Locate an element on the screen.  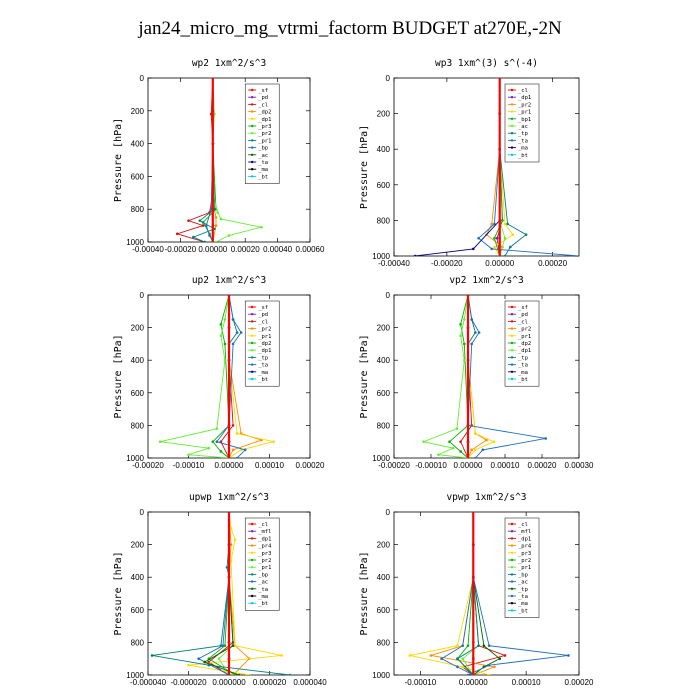
x-tick-label: 0.000020 is located at coordinates (270, 682).